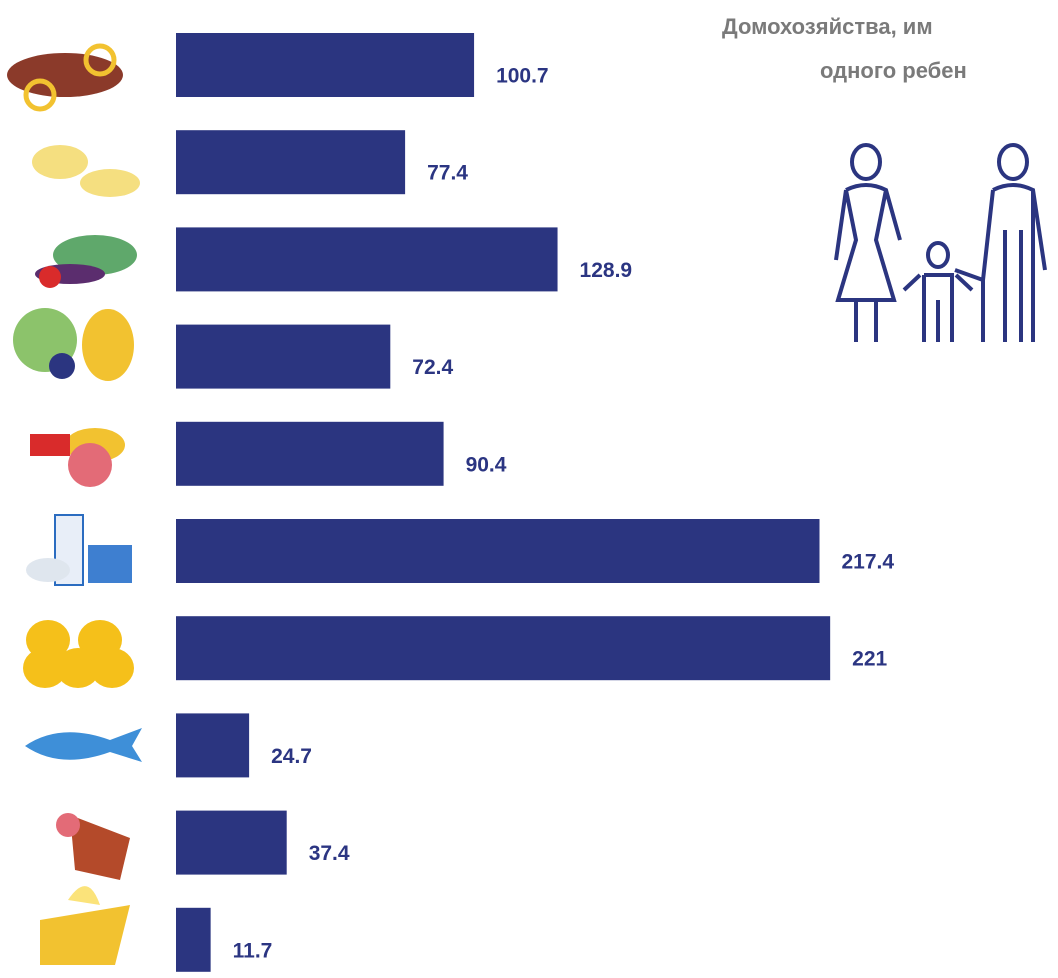 The image size is (1058, 978). What do you see at coordinates (432, 367) in the screenshot?
I see `value-label: 72.4` at bounding box center [432, 367].